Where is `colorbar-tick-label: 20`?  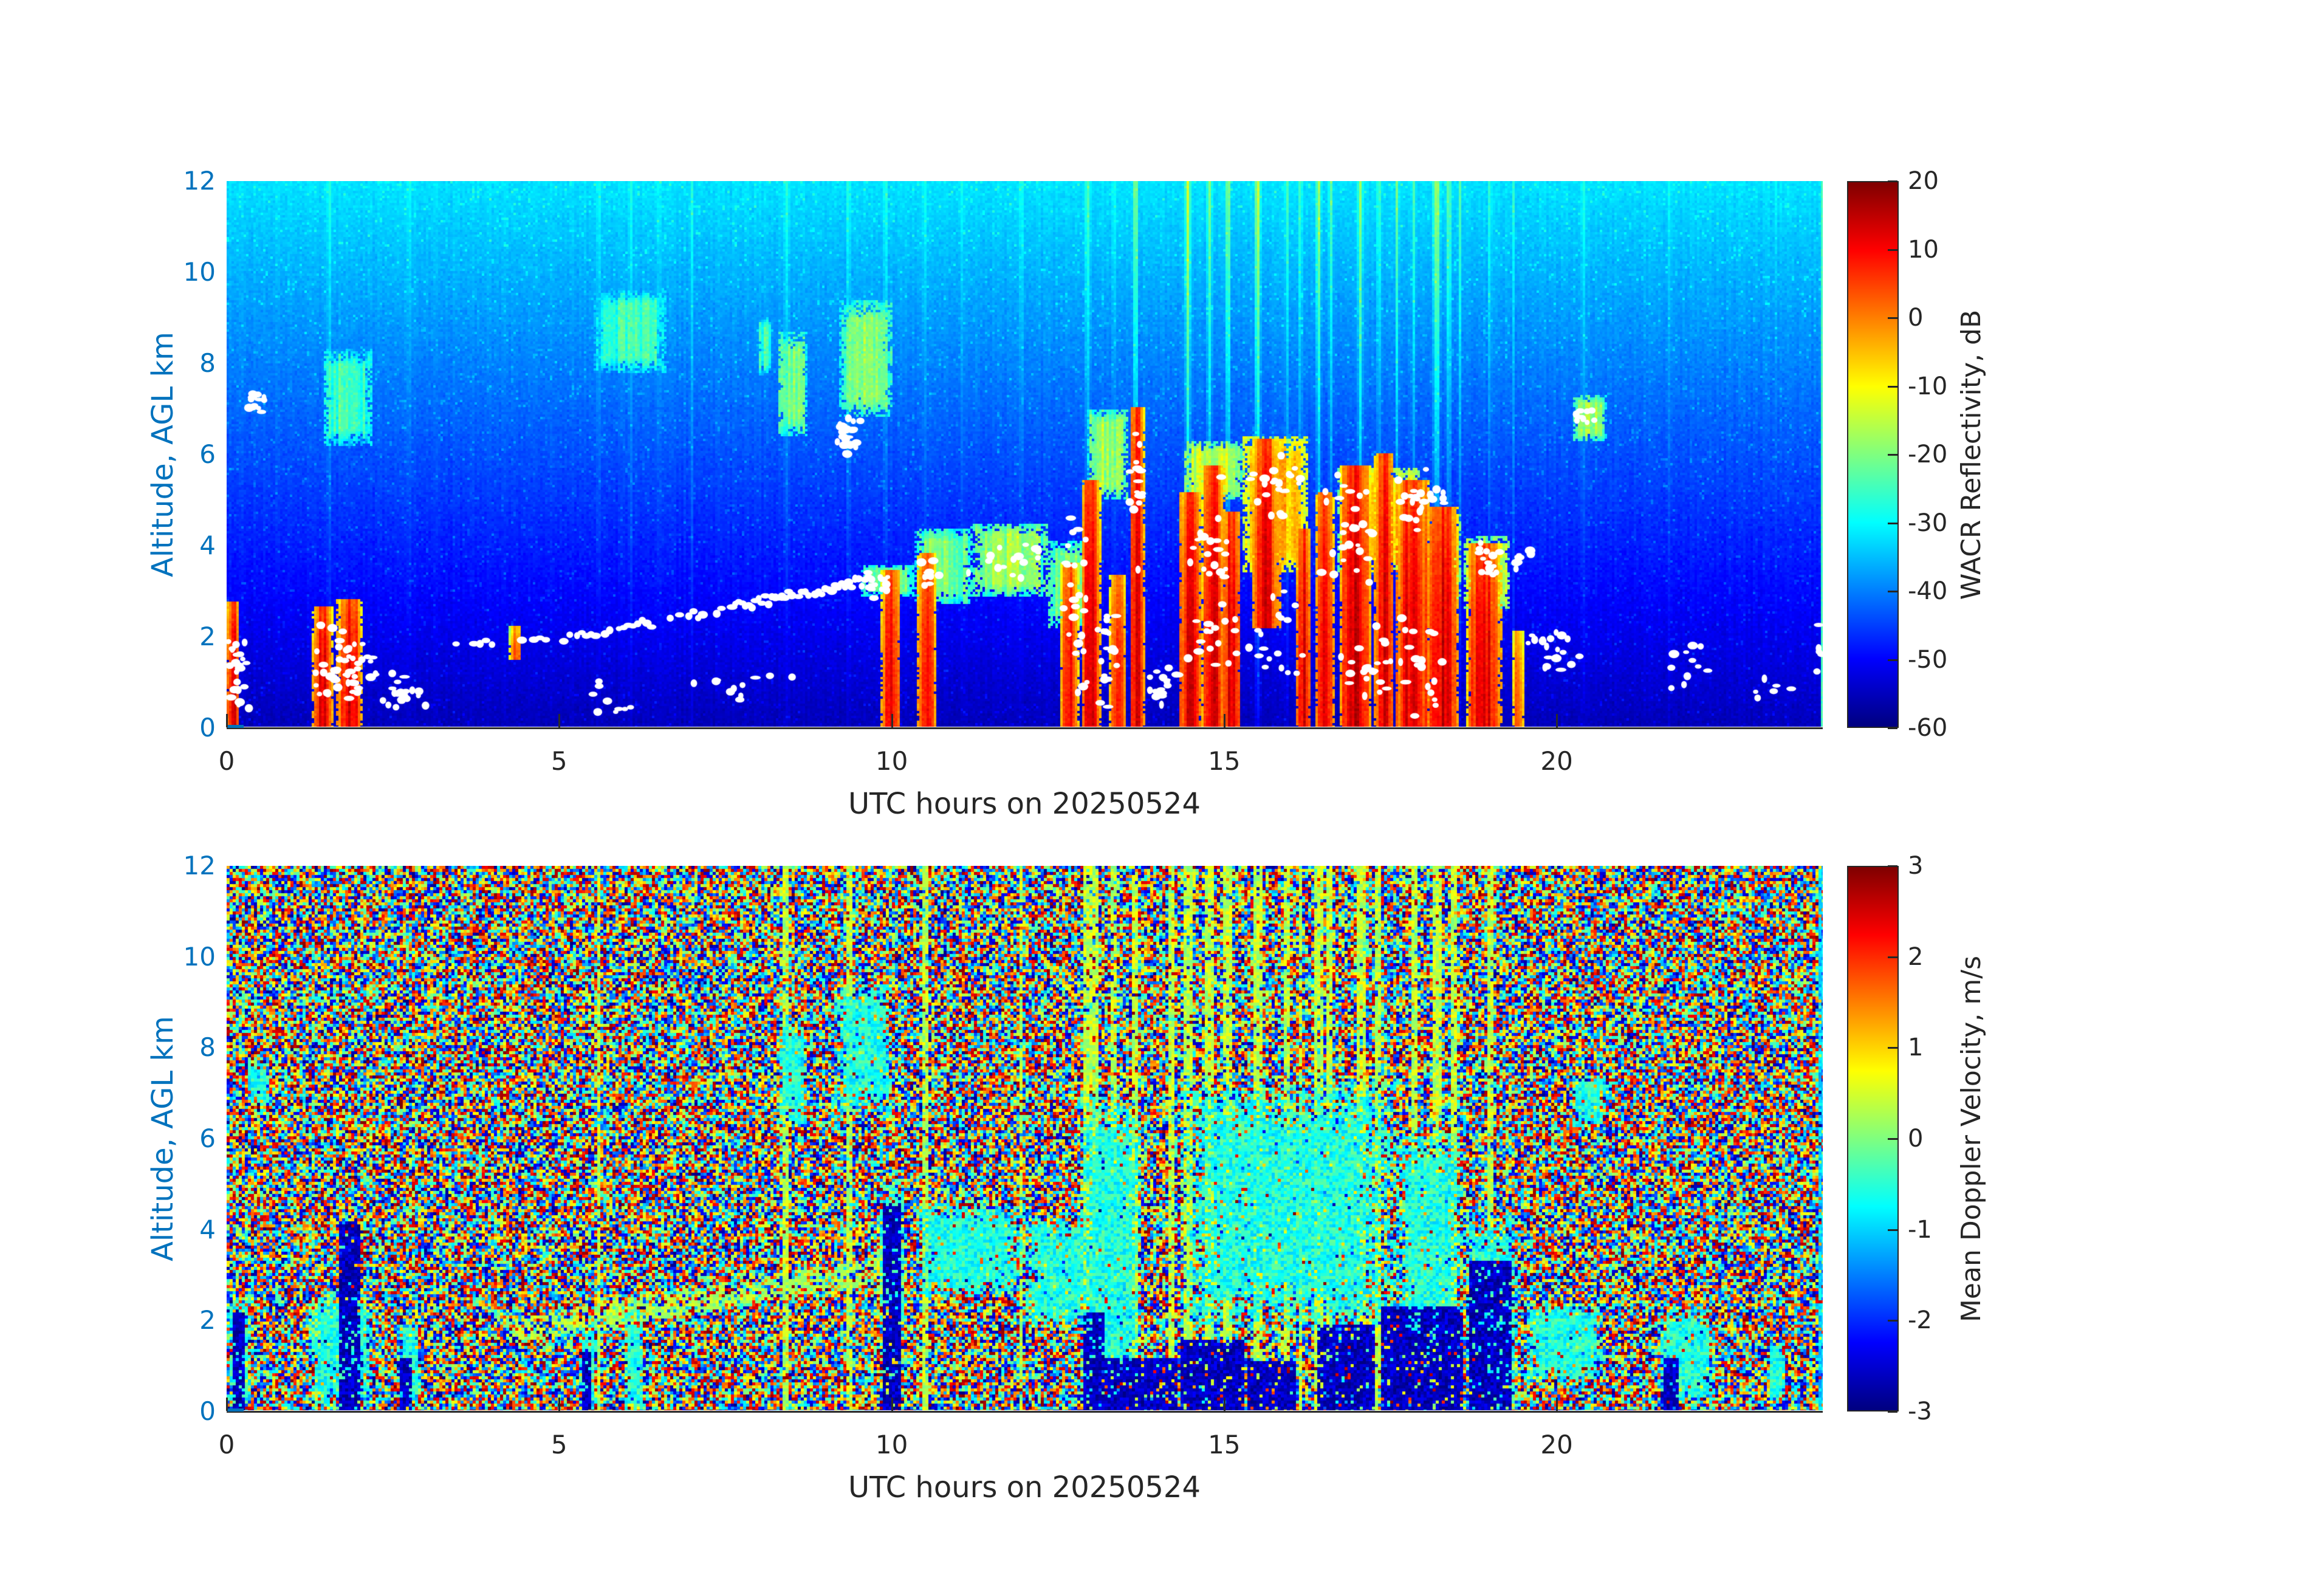 colorbar-tick-label: 20 is located at coordinates (1924, 181).